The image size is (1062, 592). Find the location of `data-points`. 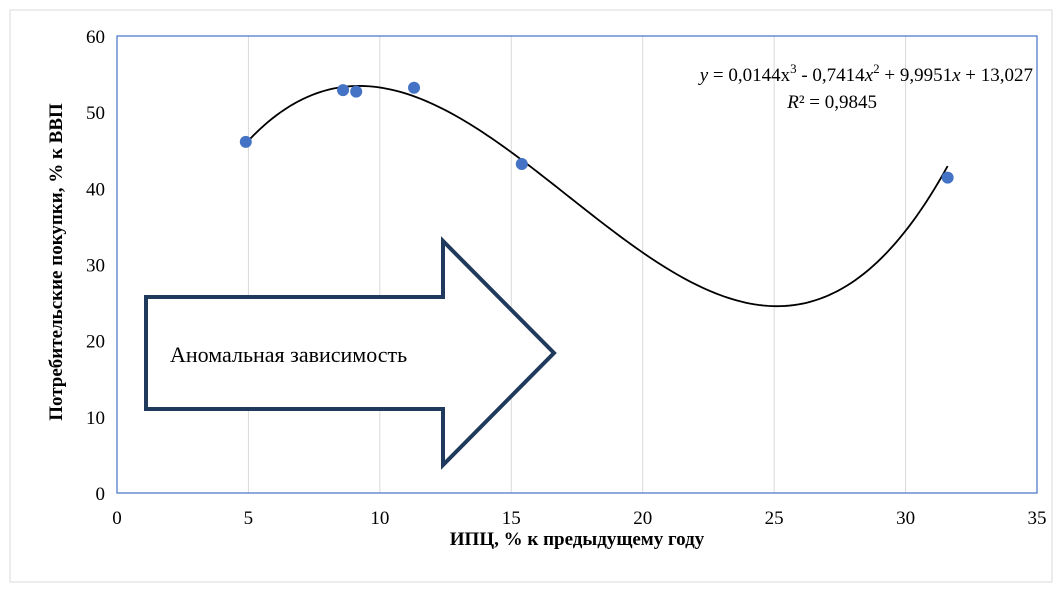

data-points is located at coordinates (596, 132).